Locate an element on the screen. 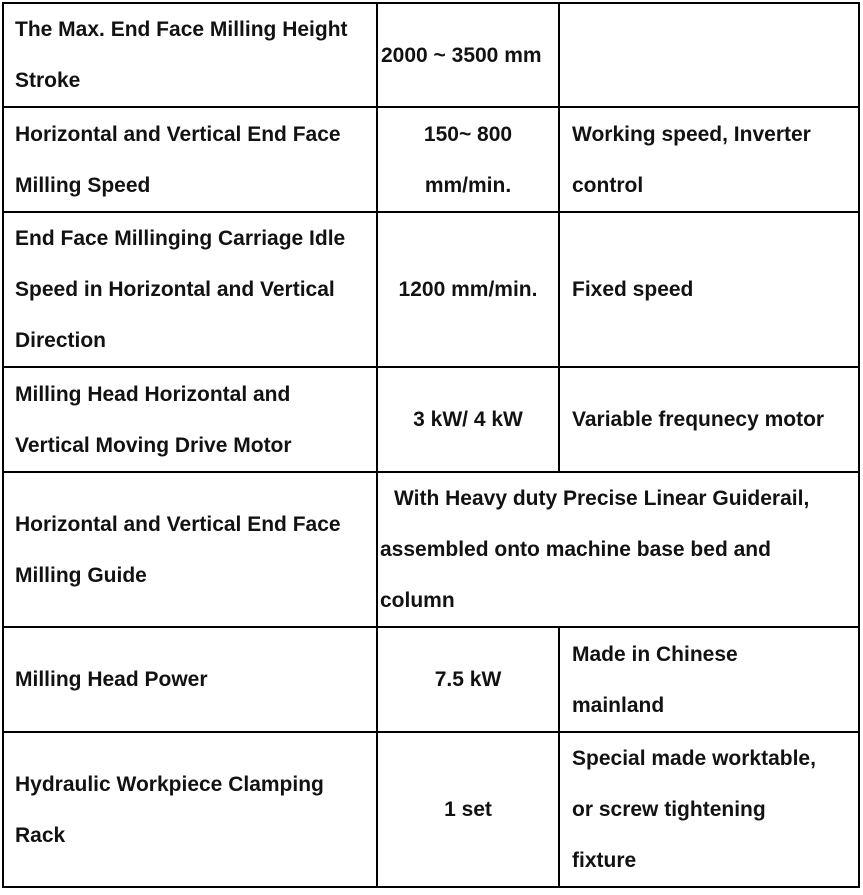 This screenshot has height=895, width=863. spec-value-cell: 2000 ~ 3500 mm is located at coordinates (468, 55).